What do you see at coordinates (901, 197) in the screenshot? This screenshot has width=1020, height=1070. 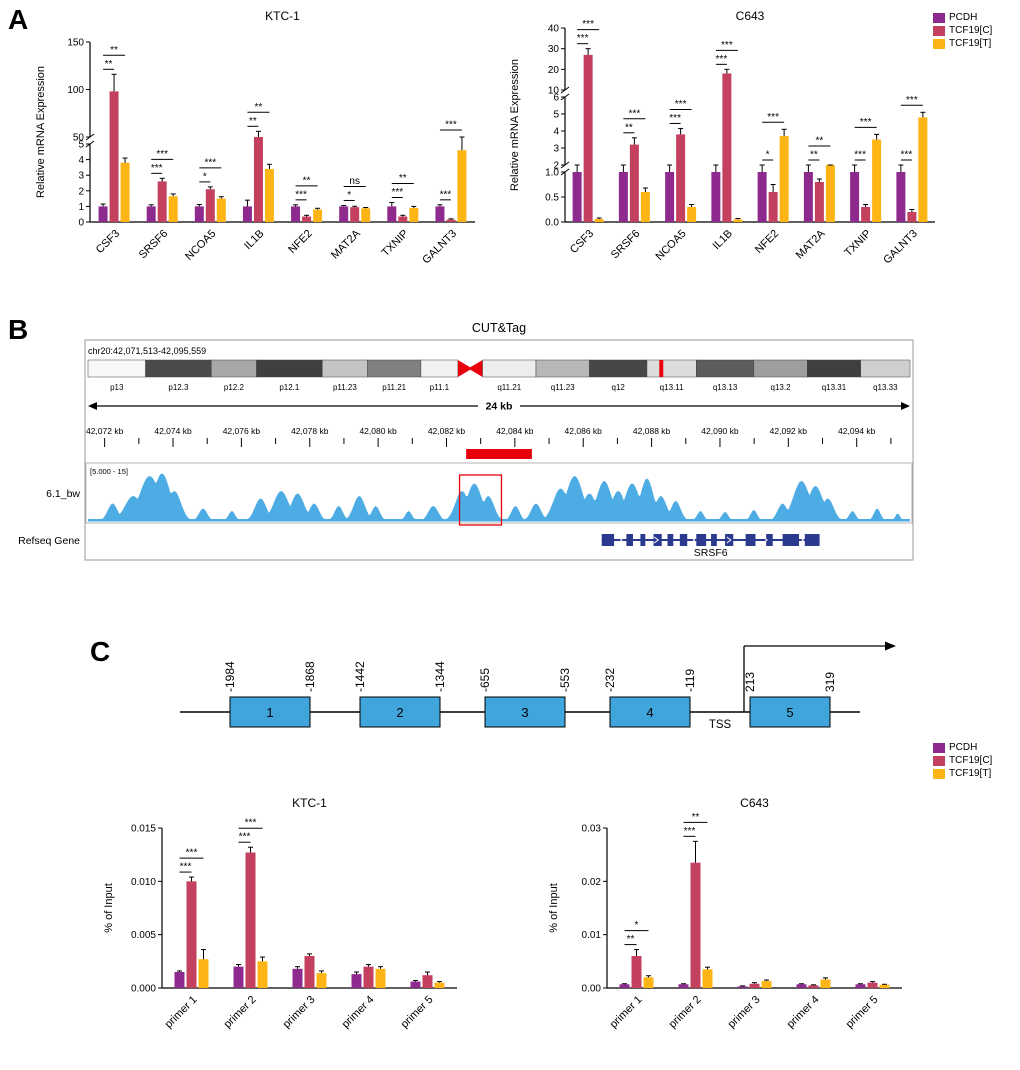 I see `bar-PCDH-GALNT3` at bounding box center [901, 197].